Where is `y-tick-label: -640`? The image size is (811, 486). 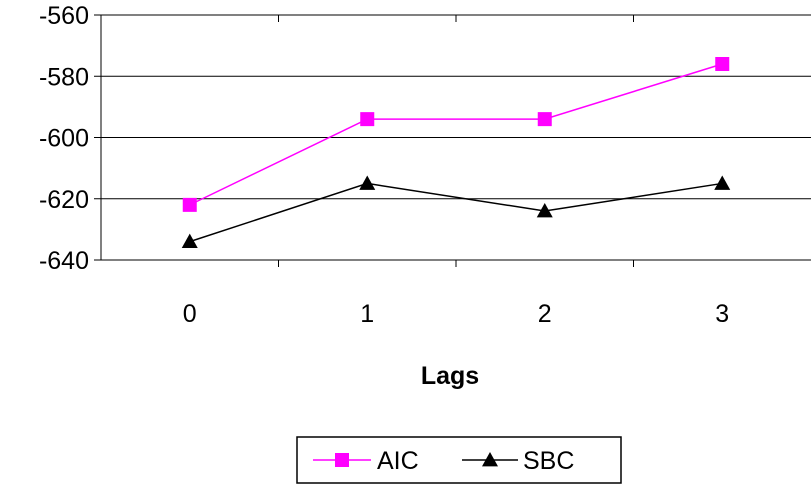 y-tick-label: -640 is located at coordinates (64, 261).